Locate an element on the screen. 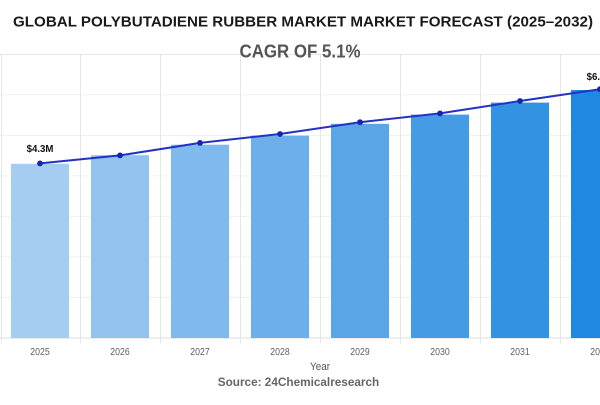  svg-text: 2029 is located at coordinates (360, 352).